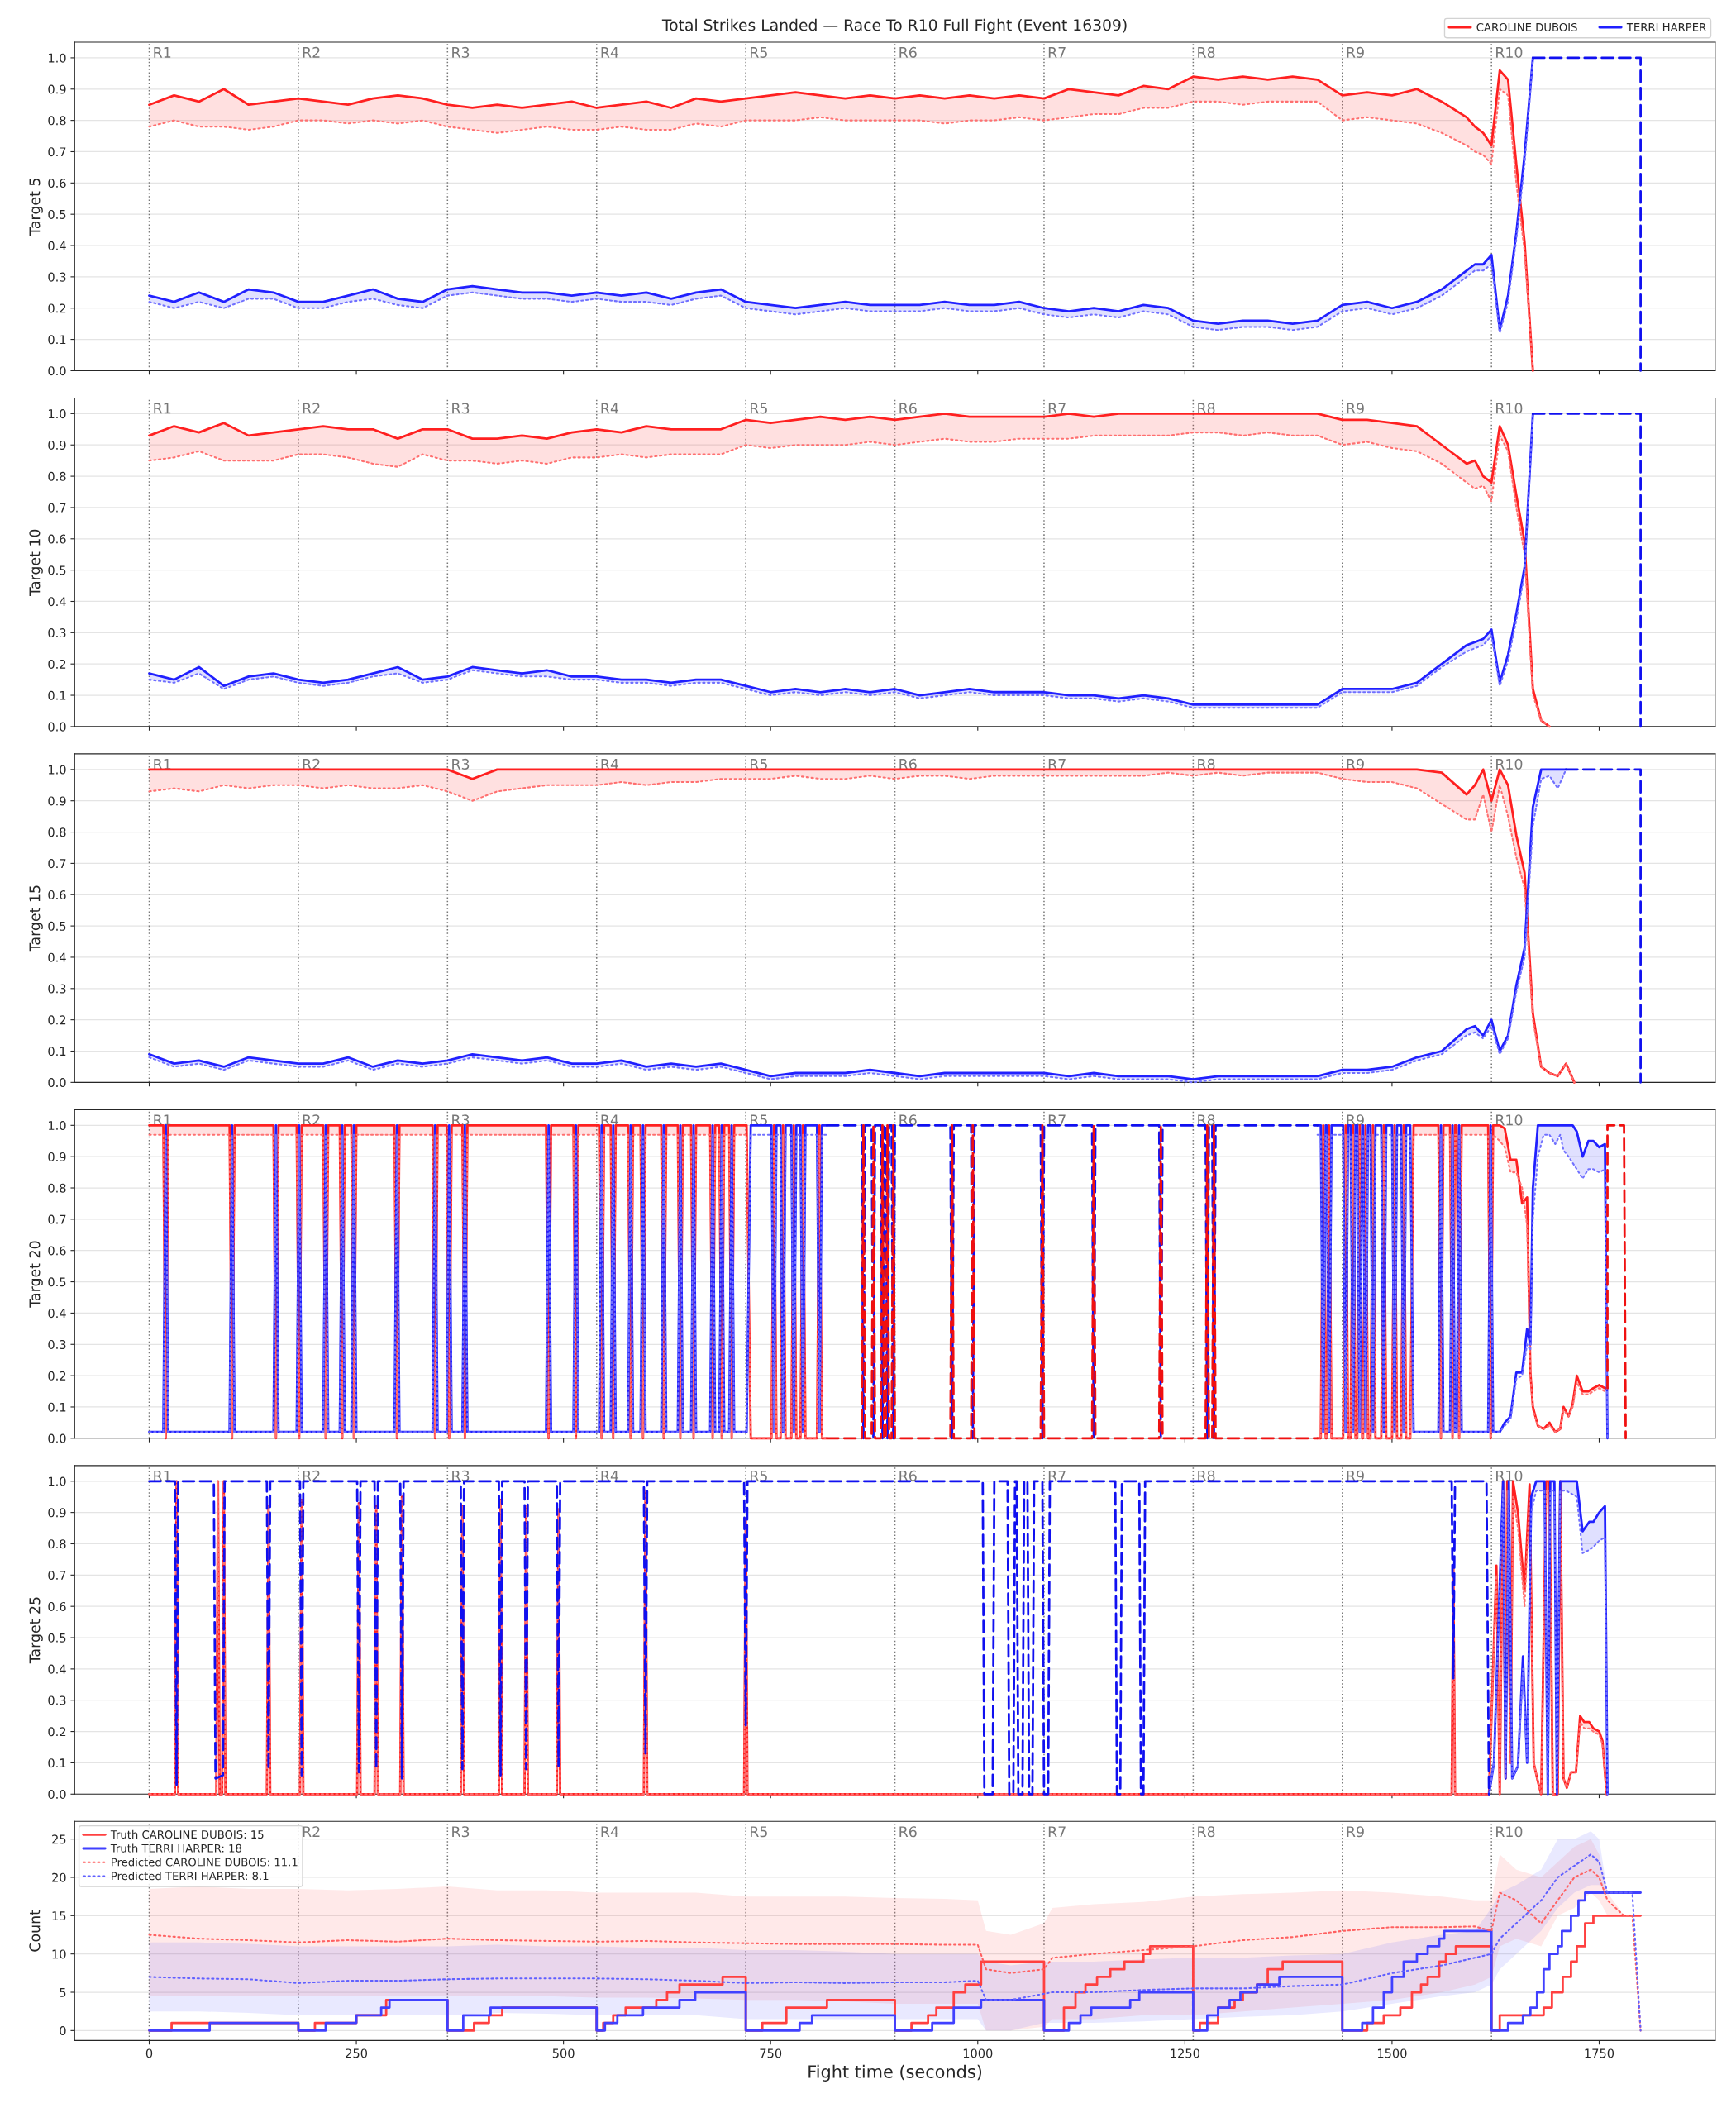 The image size is (1736, 2108). What do you see at coordinates (36, 918) in the screenshot?
I see `y-axis-title: Target 15` at bounding box center [36, 918].